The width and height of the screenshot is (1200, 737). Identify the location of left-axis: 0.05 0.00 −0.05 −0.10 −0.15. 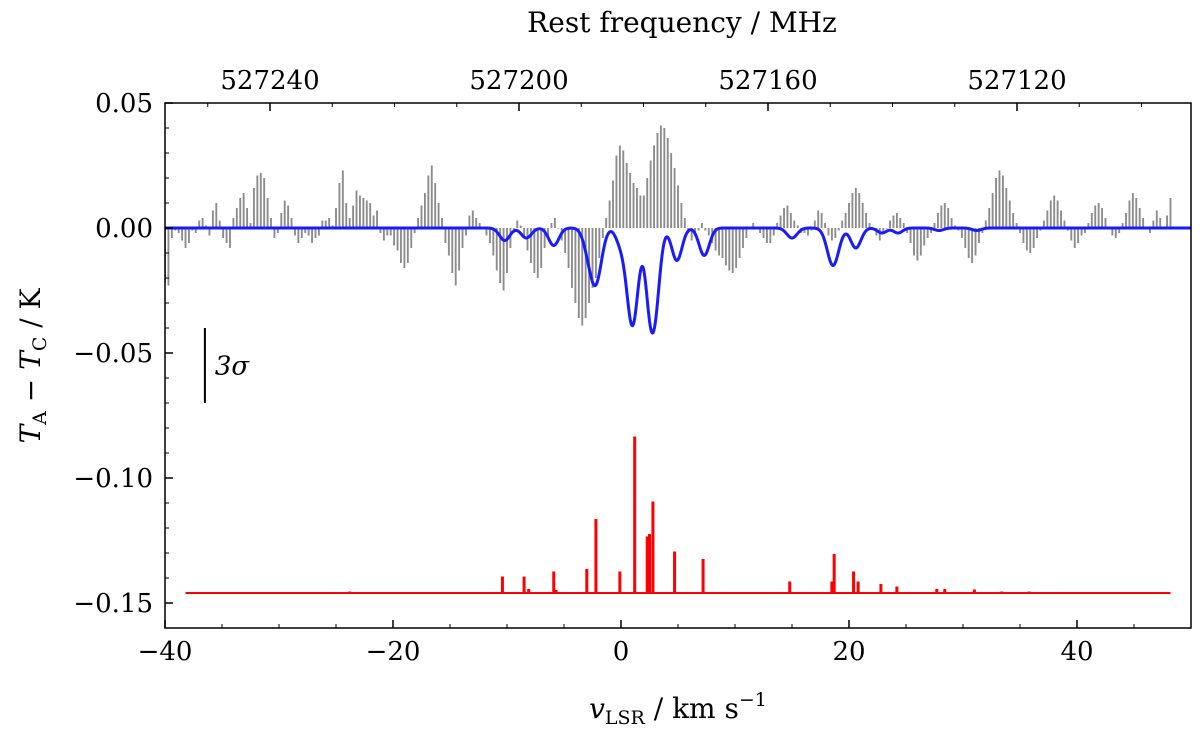
(123, 354).